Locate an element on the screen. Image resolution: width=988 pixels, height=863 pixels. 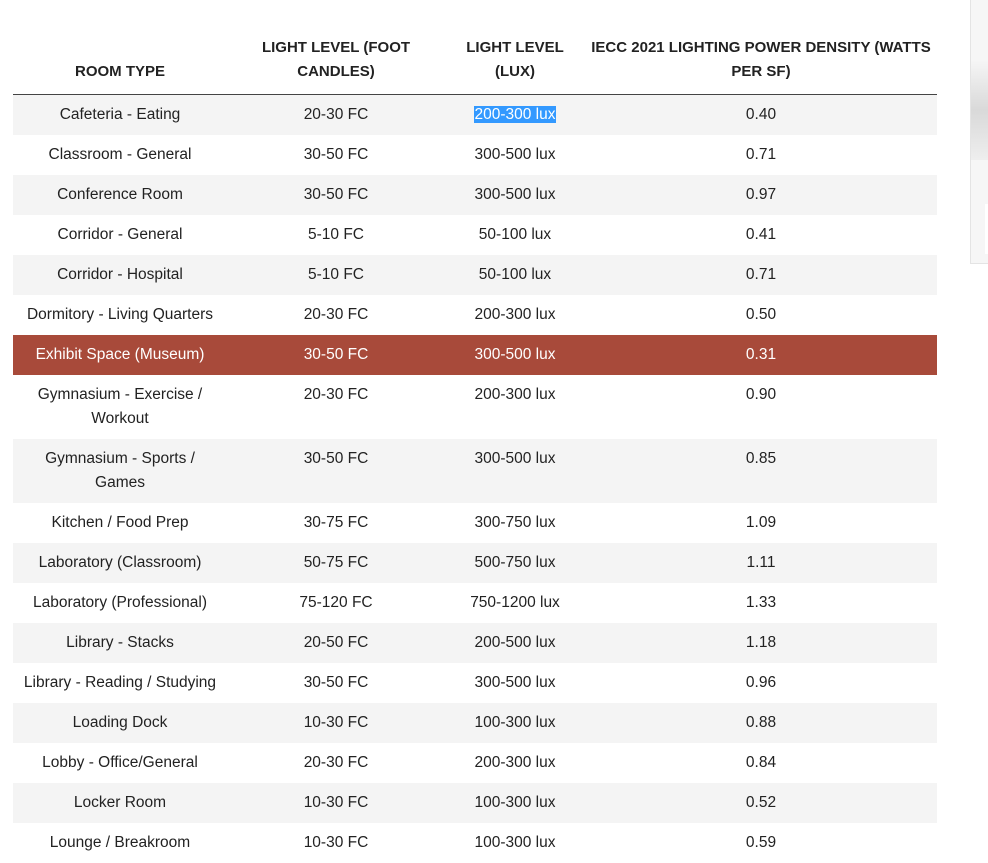
cell-room-type: Cafeteria - Eating is located at coordinates (120, 115).